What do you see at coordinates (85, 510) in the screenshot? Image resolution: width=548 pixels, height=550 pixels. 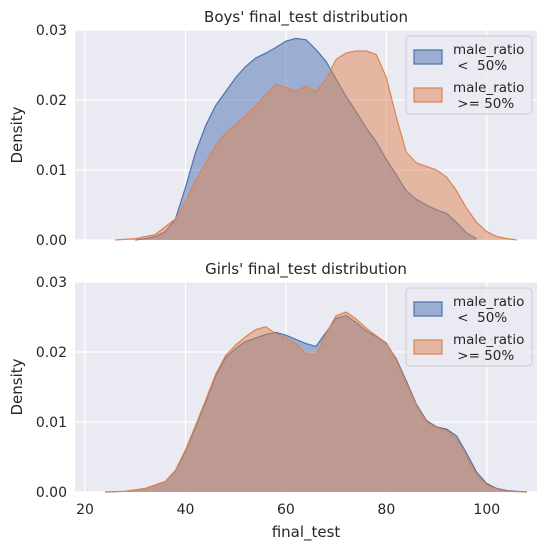 I see `girls-xtick-label: 20` at bounding box center [85, 510].